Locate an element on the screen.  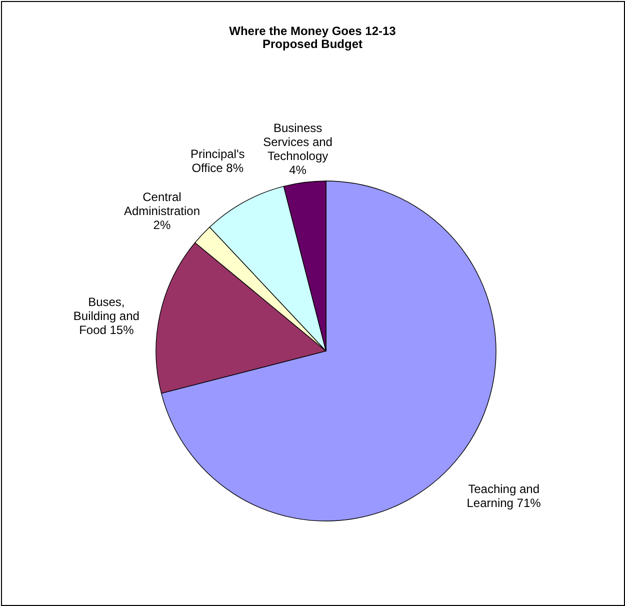
slice-label: Central Administration is located at coordinates (162, 204).